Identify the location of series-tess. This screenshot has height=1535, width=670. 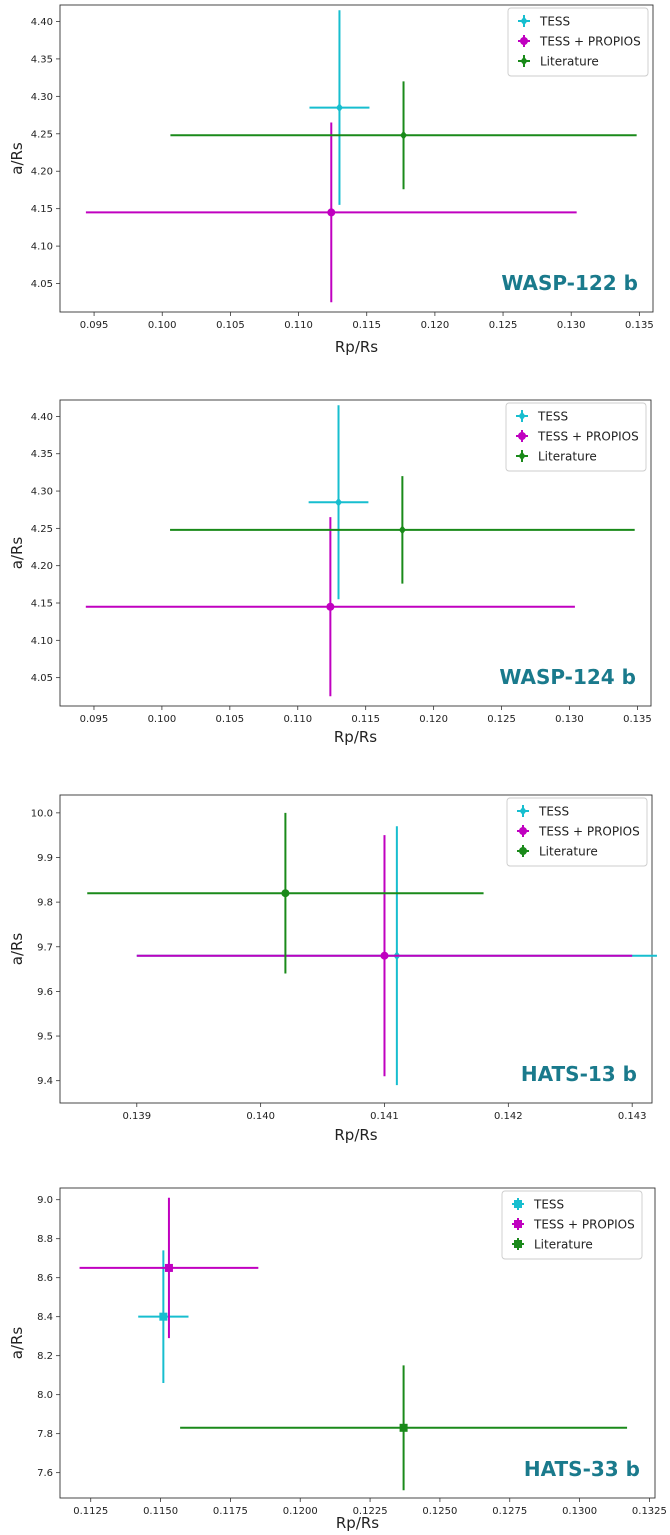
(163, 1316).